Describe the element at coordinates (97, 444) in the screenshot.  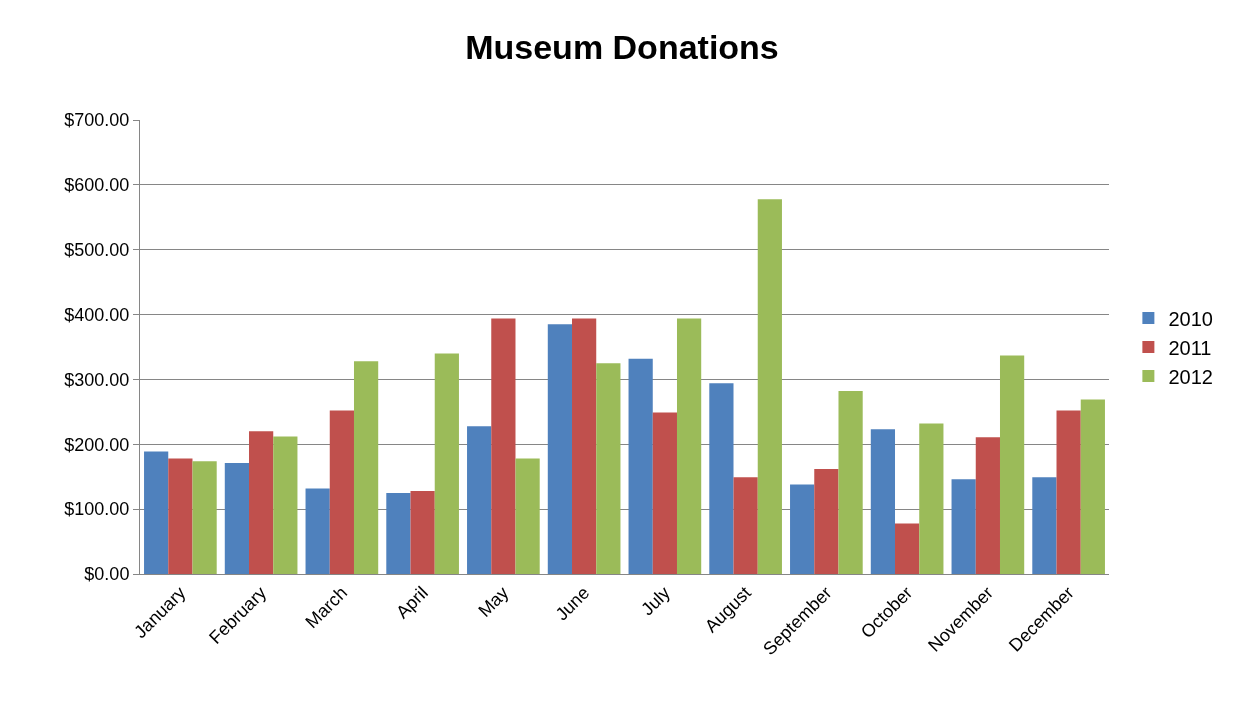
I see `y-tick-label: $200.00` at that location.